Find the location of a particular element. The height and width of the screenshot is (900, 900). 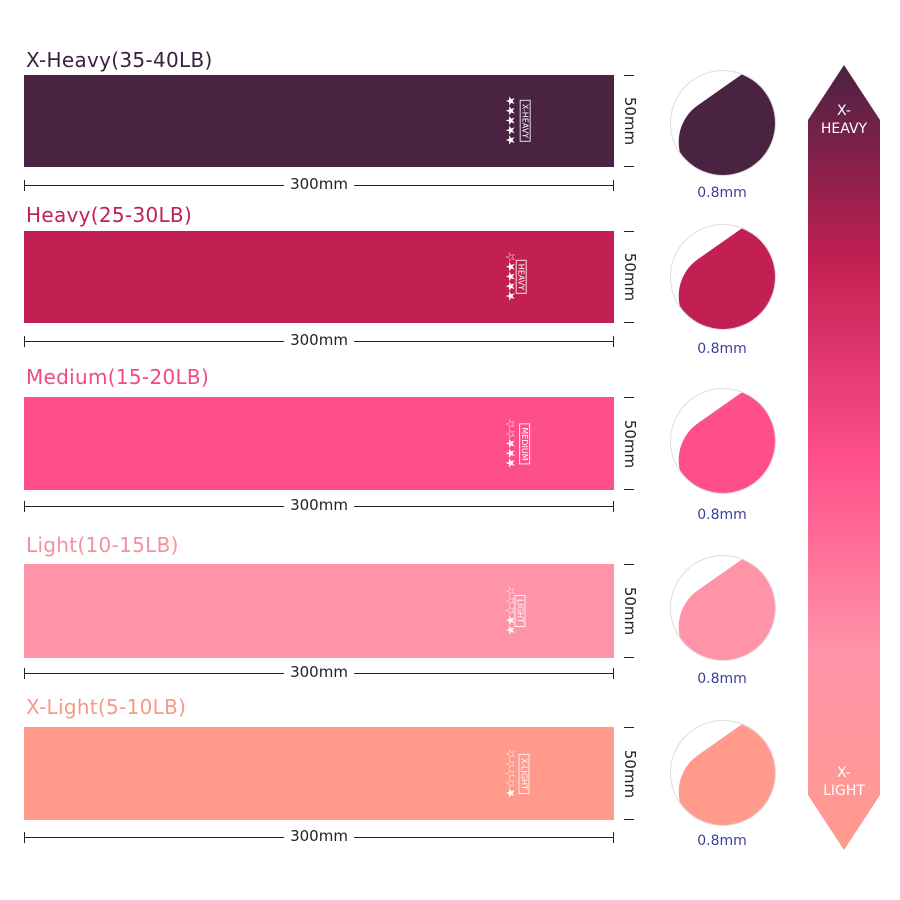

resistance-band: ★★★★☆ HEAVY is located at coordinates (319, 277).